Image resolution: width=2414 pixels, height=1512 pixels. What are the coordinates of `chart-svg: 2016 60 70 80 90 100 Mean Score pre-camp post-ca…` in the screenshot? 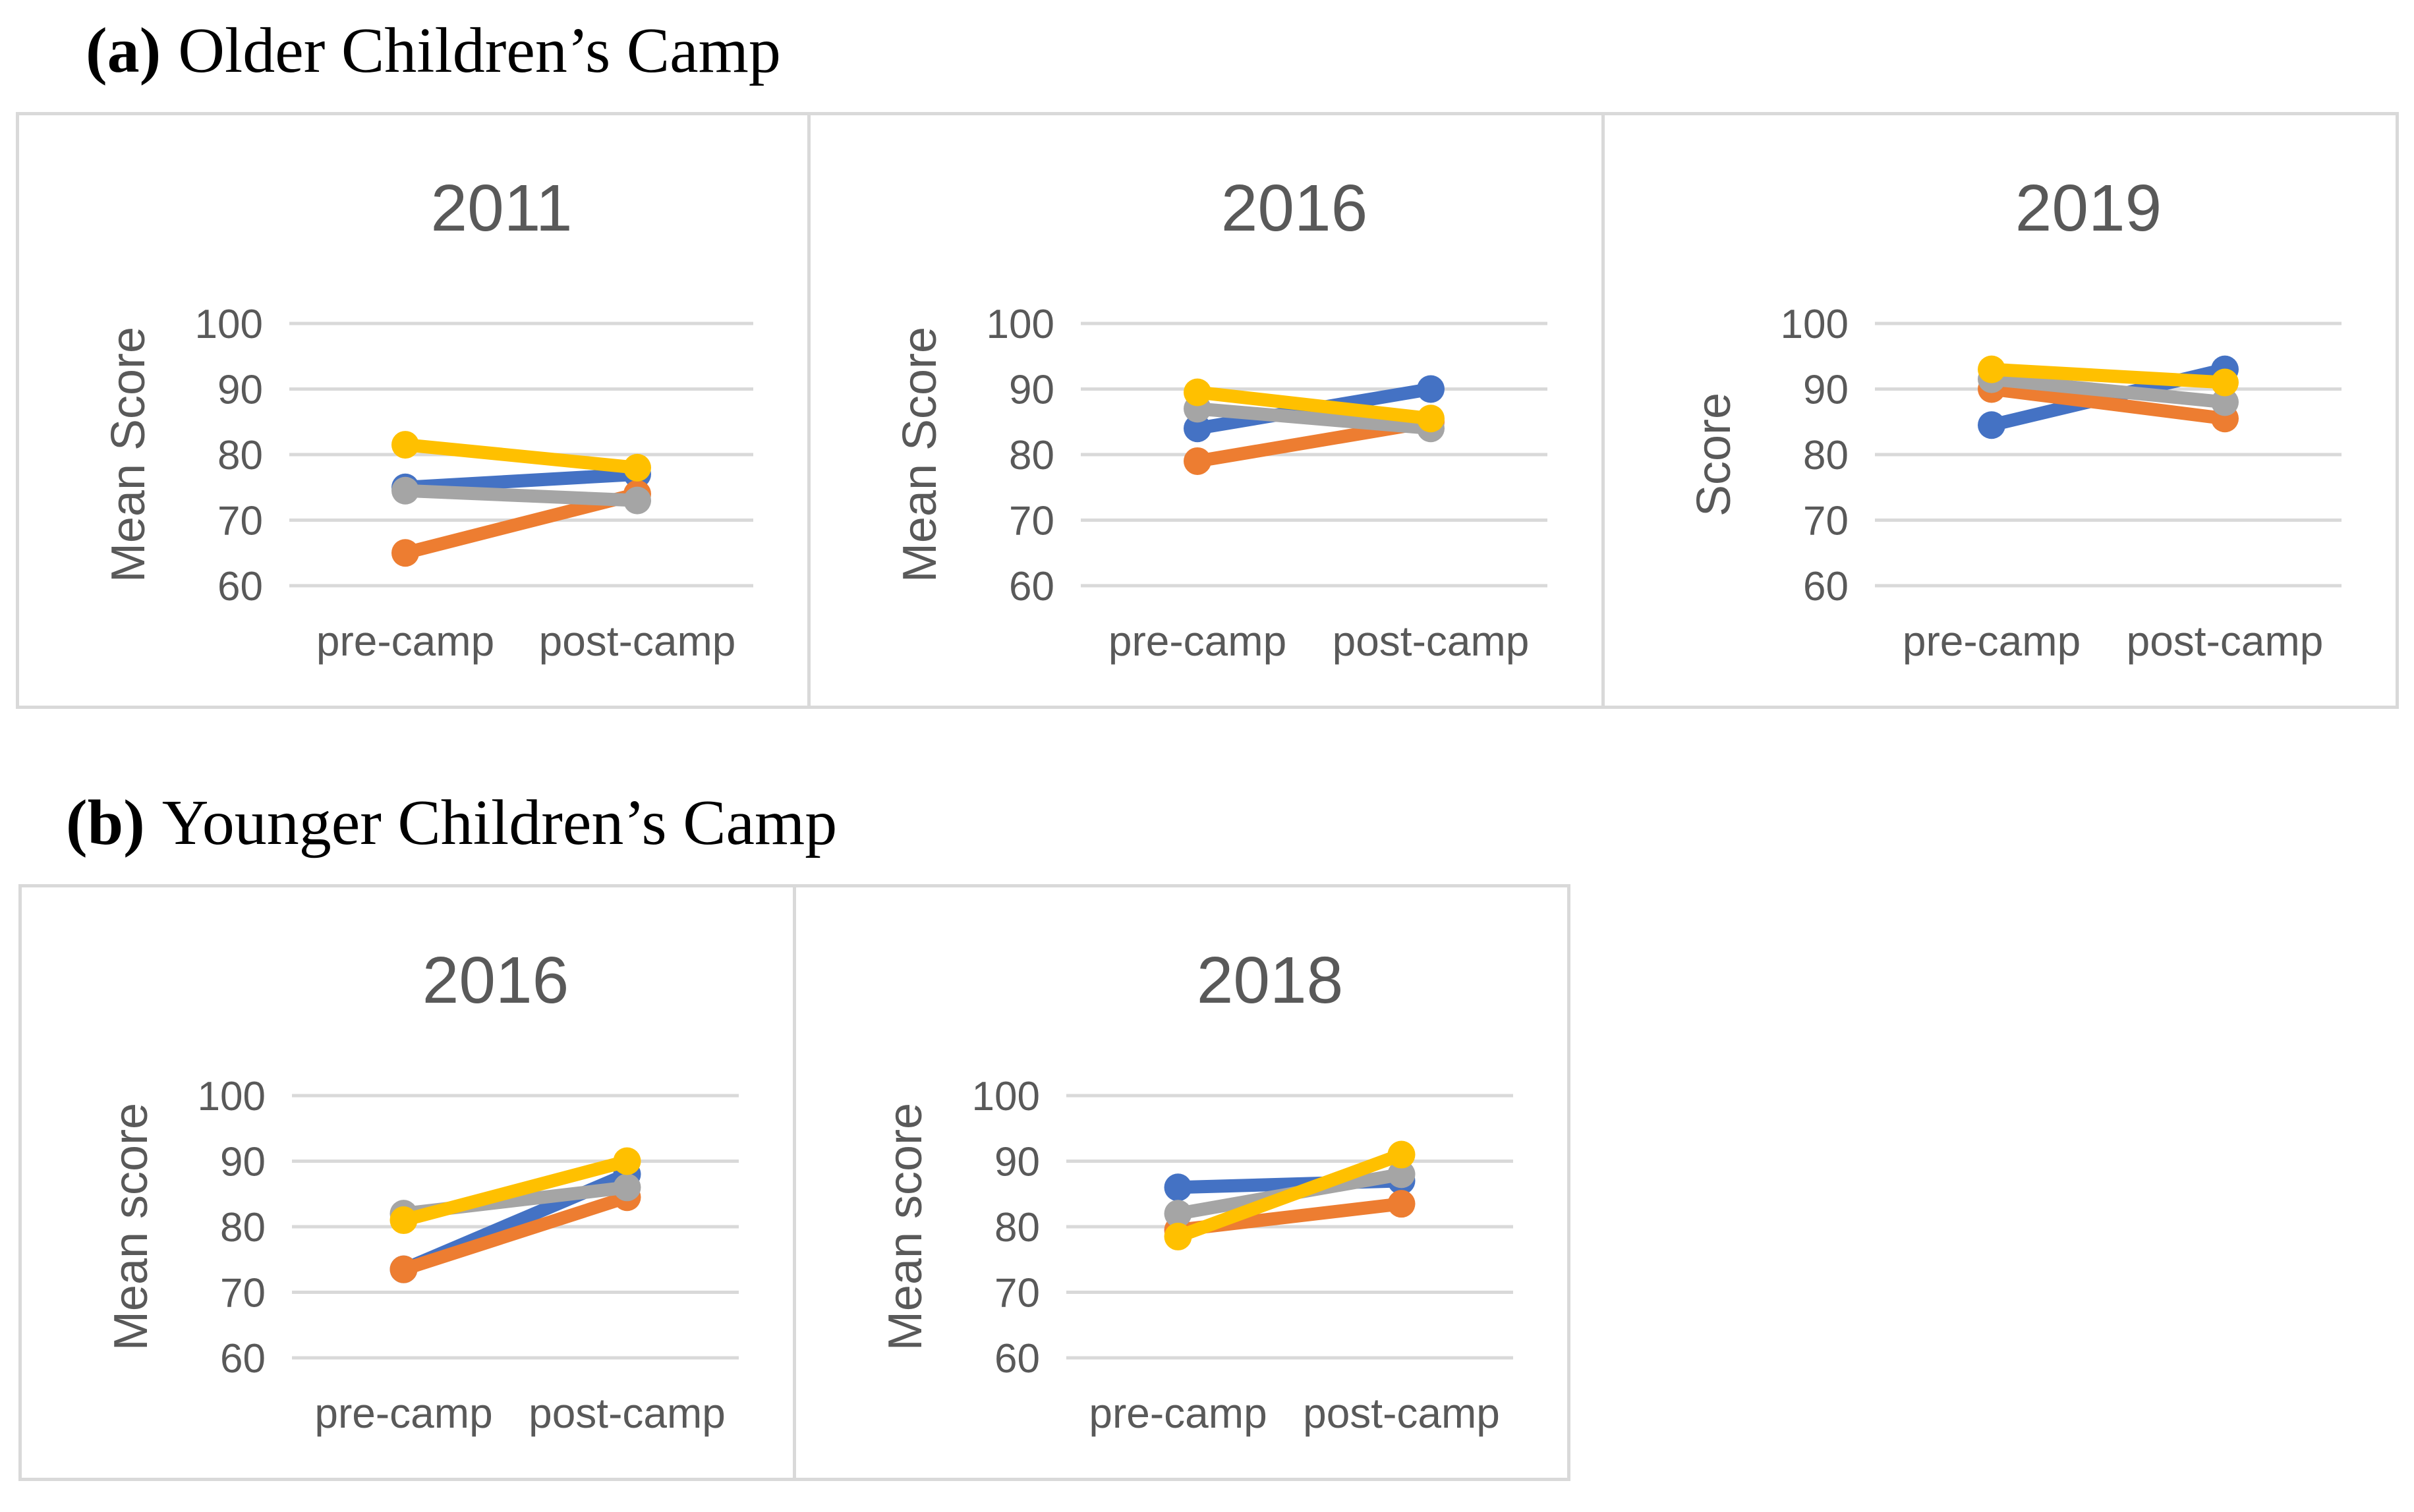 It's located at (1220, 418).